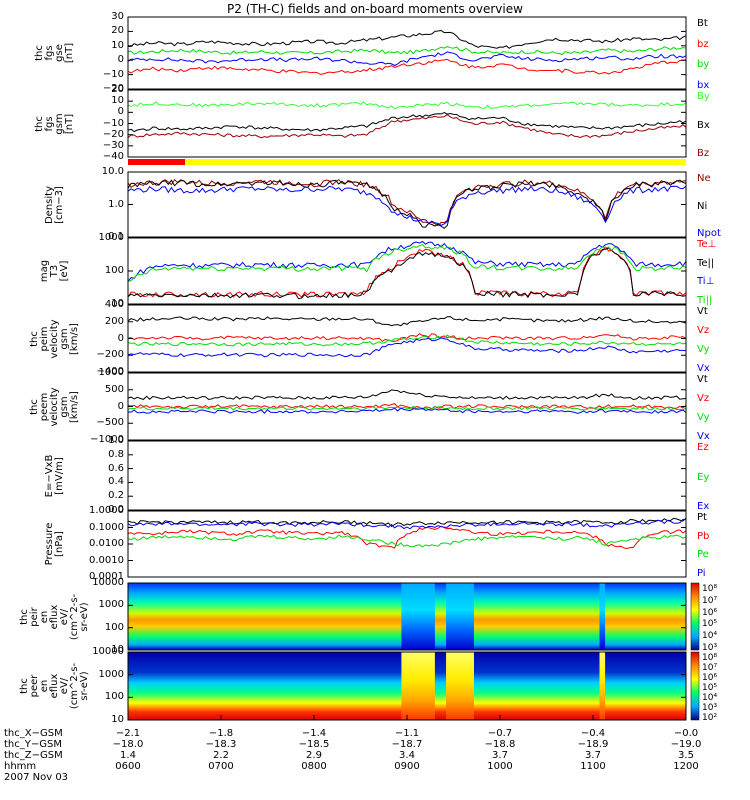 This screenshot has height=800, width=750. I want to click on colorbar-tick: 10⁶, so click(710, 612).